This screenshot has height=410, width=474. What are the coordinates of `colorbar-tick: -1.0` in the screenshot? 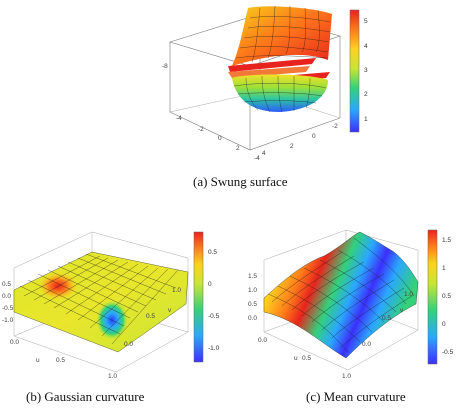 It's located at (214, 348).